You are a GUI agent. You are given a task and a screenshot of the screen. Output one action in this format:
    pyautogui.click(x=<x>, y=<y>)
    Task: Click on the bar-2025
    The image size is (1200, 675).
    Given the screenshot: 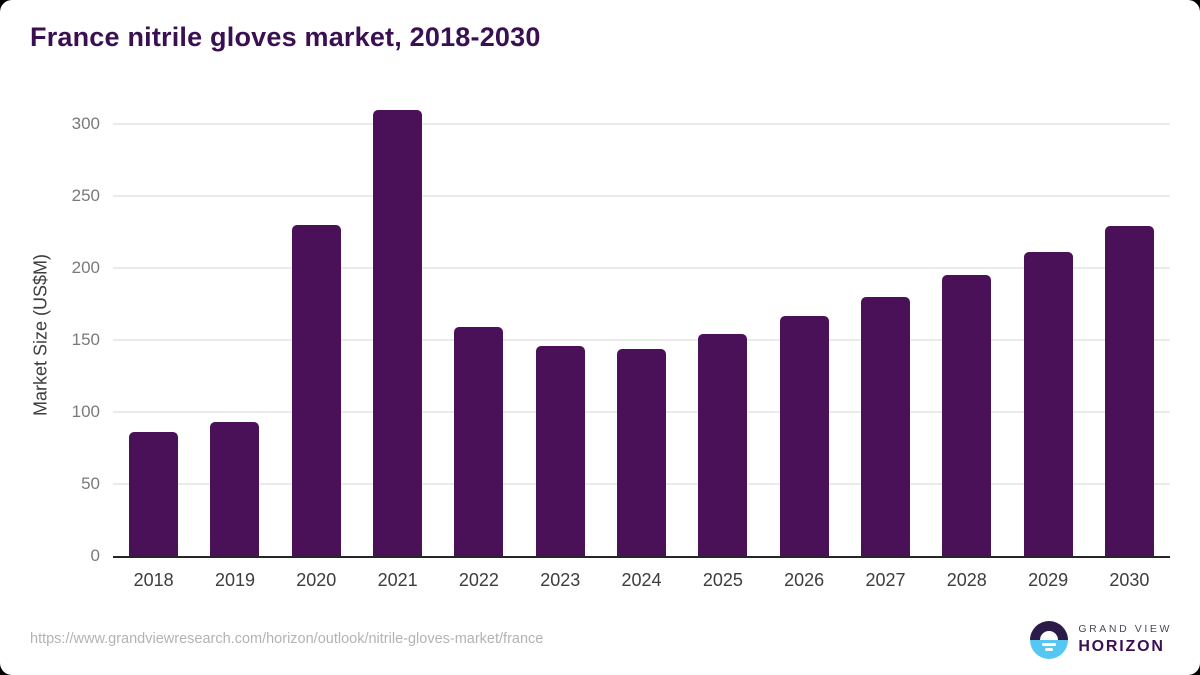 What is the action you would take?
    pyautogui.click(x=723, y=445)
    